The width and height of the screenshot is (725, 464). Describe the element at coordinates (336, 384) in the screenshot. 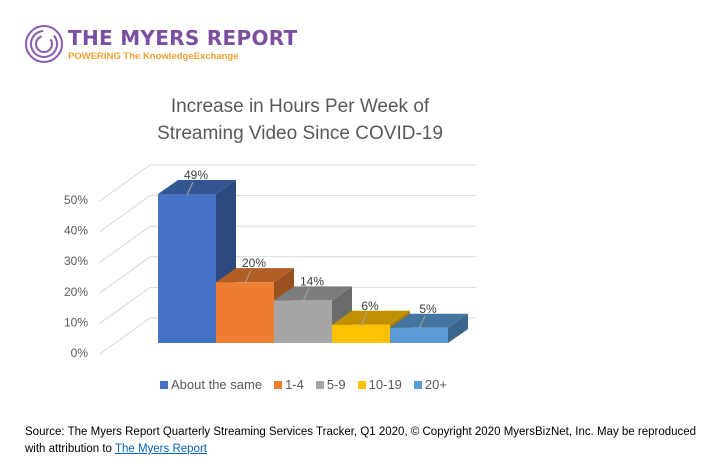

I see `legend-label: 5-9` at that location.